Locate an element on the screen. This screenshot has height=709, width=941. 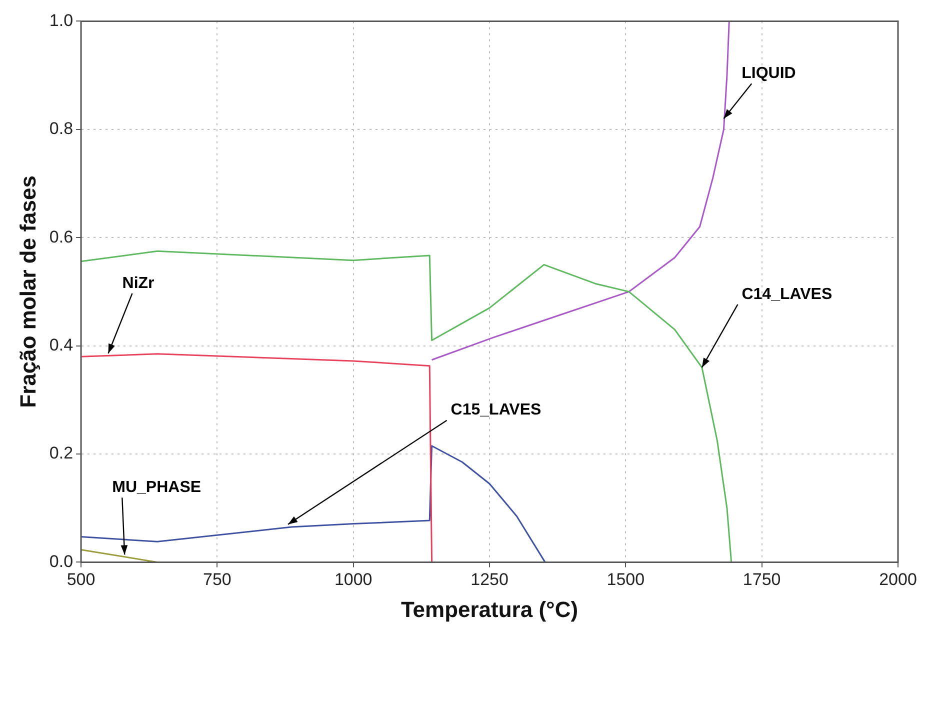
x-tick-label: 750 is located at coordinates (217, 580).